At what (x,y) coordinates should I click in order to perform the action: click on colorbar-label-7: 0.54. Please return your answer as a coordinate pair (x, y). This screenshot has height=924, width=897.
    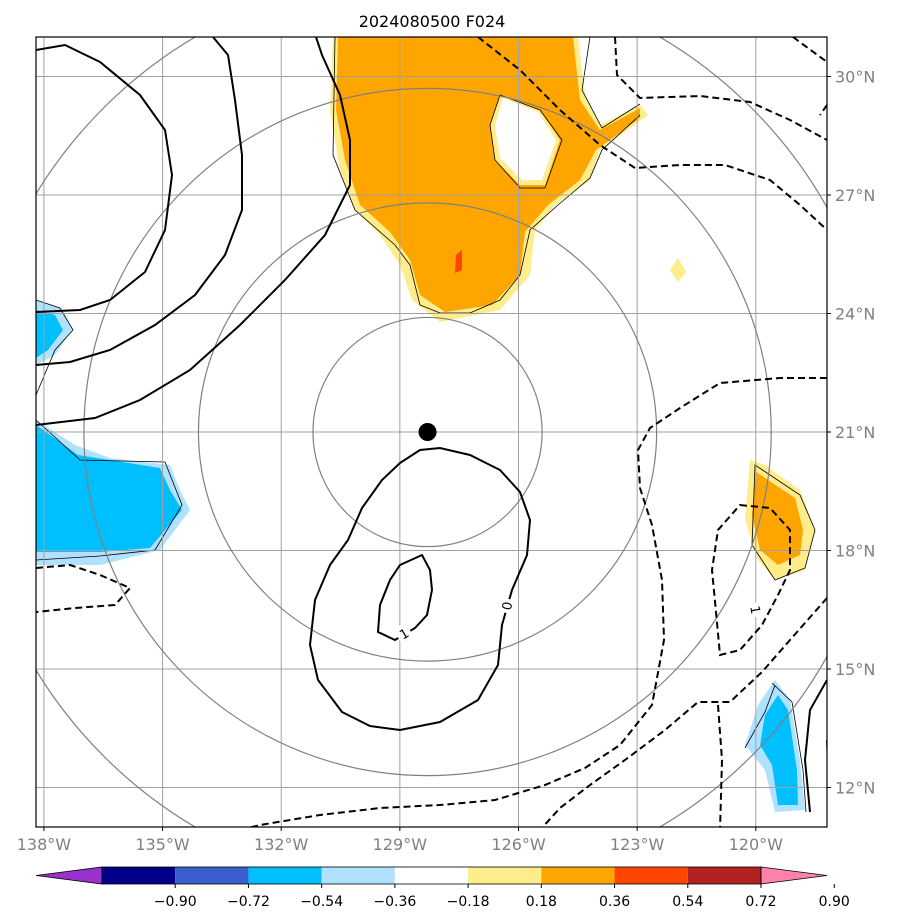
    Looking at the image, I should click on (687, 902).